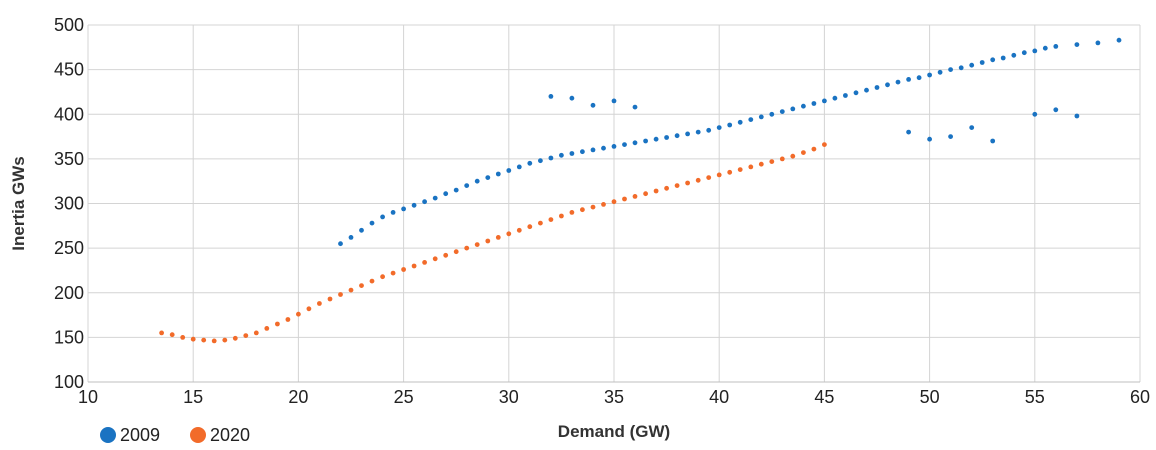  Describe the element at coordinates (69, 337) in the screenshot. I see `y-tick-label: 150` at that location.